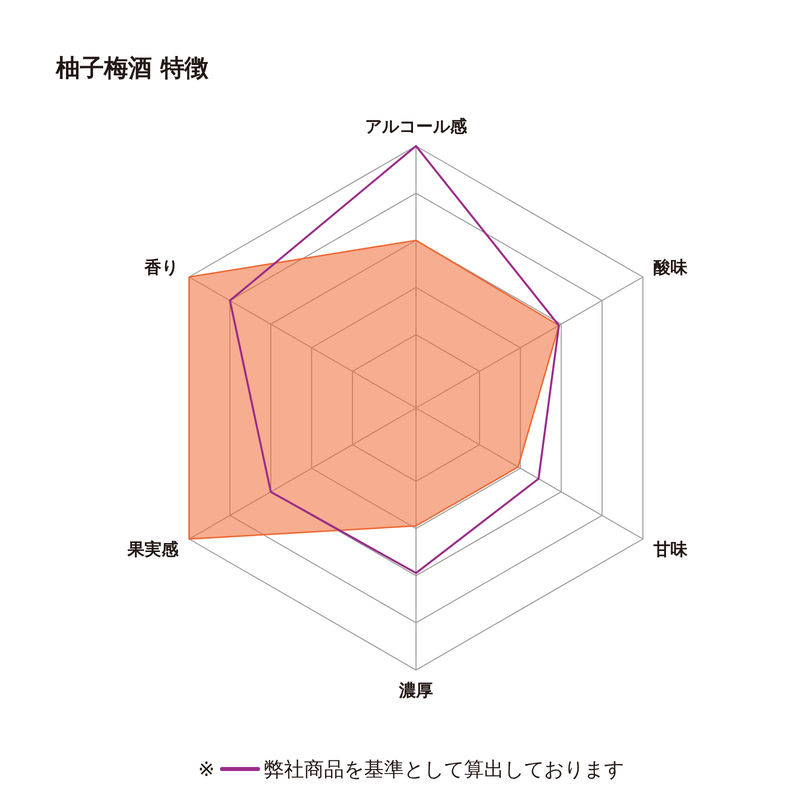 The height and width of the screenshot is (800, 800). What do you see at coordinates (153, 550) in the screenshot?
I see `spoke-label: 果実感` at bounding box center [153, 550].